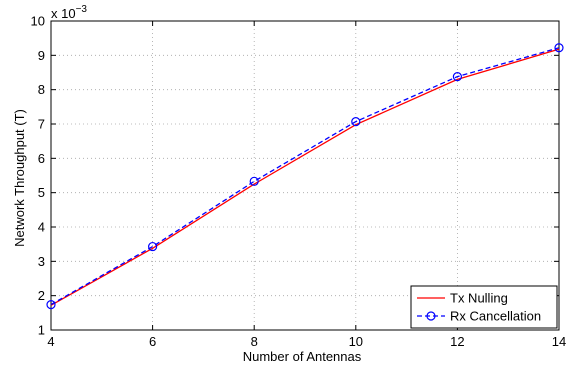  Describe the element at coordinates (356, 341) in the screenshot. I see `x-tick-label-3: 10` at that location.